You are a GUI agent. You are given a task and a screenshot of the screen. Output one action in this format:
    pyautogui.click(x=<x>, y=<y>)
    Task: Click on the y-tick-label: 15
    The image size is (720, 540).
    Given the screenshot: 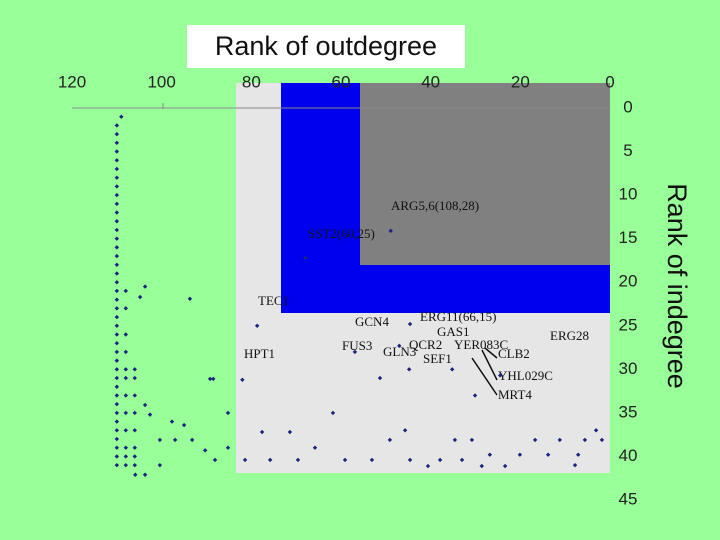 What is the action you would take?
    pyautogui.click(x=628, y=237)
    